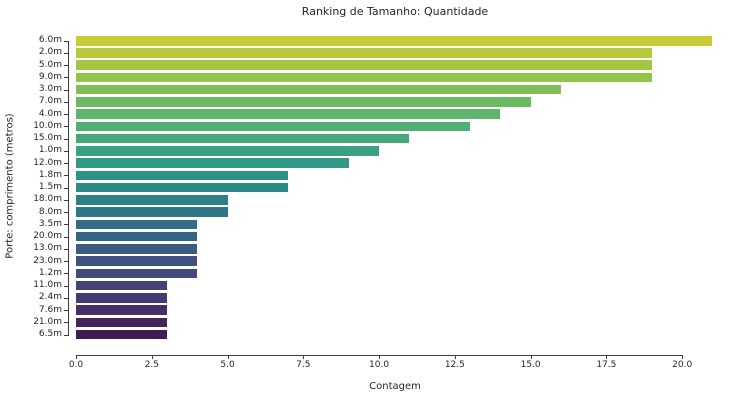 This screenshot has height=401, width=751. What do you see at coordinates (379, 365) in the screenshot?
I see `x-tick-label: 10.0` at bounding box center [379, 365].